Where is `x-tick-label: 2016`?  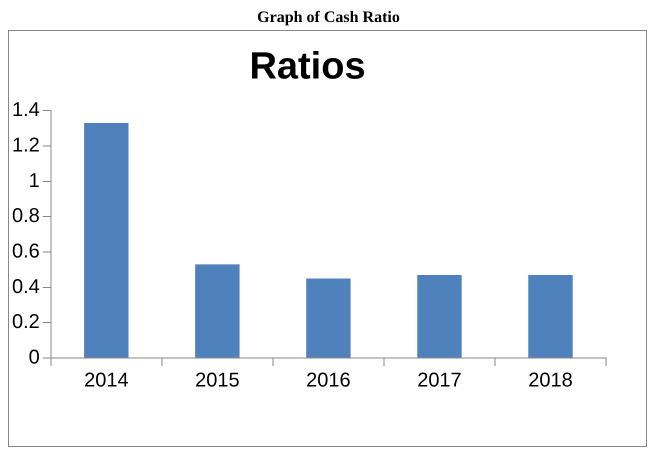 x-tick-label: 2016 is located at coordinates (328, 381).